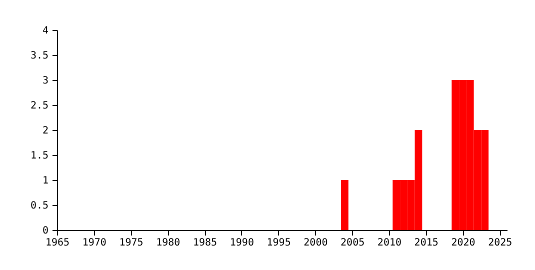 The height and width of the screenshot is (270, 535). Describe the element at coordinates (278, 243) in the screenshot. I see `x-tick-label: 1995` at that location.